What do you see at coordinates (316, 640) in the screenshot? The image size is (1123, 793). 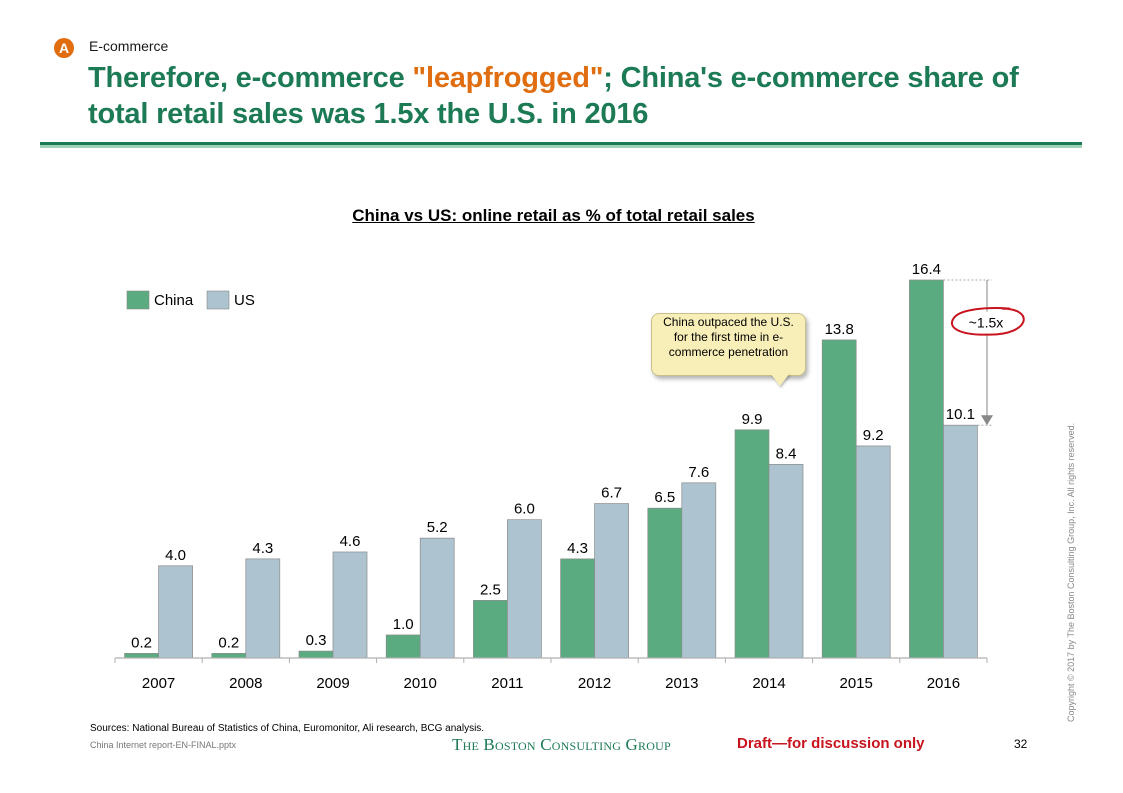 I see `data-label-china-2009: 0.3` at bounding box center [316, 640].